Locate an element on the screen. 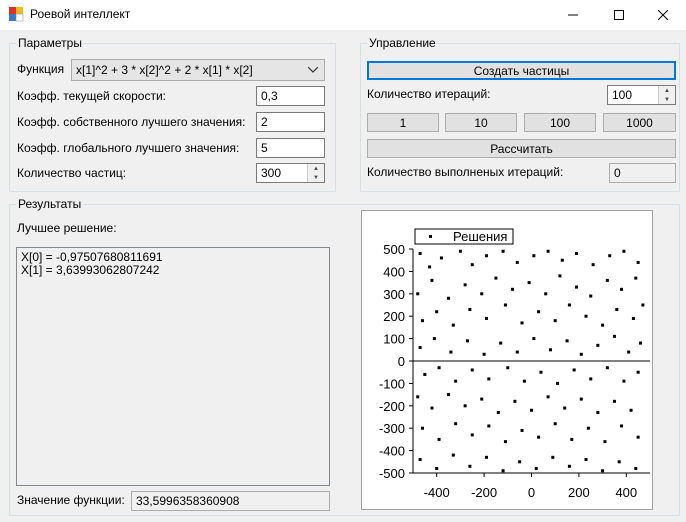 This screenshot has width=686, height=522. legend-marker is located at coordinates (430, 236).